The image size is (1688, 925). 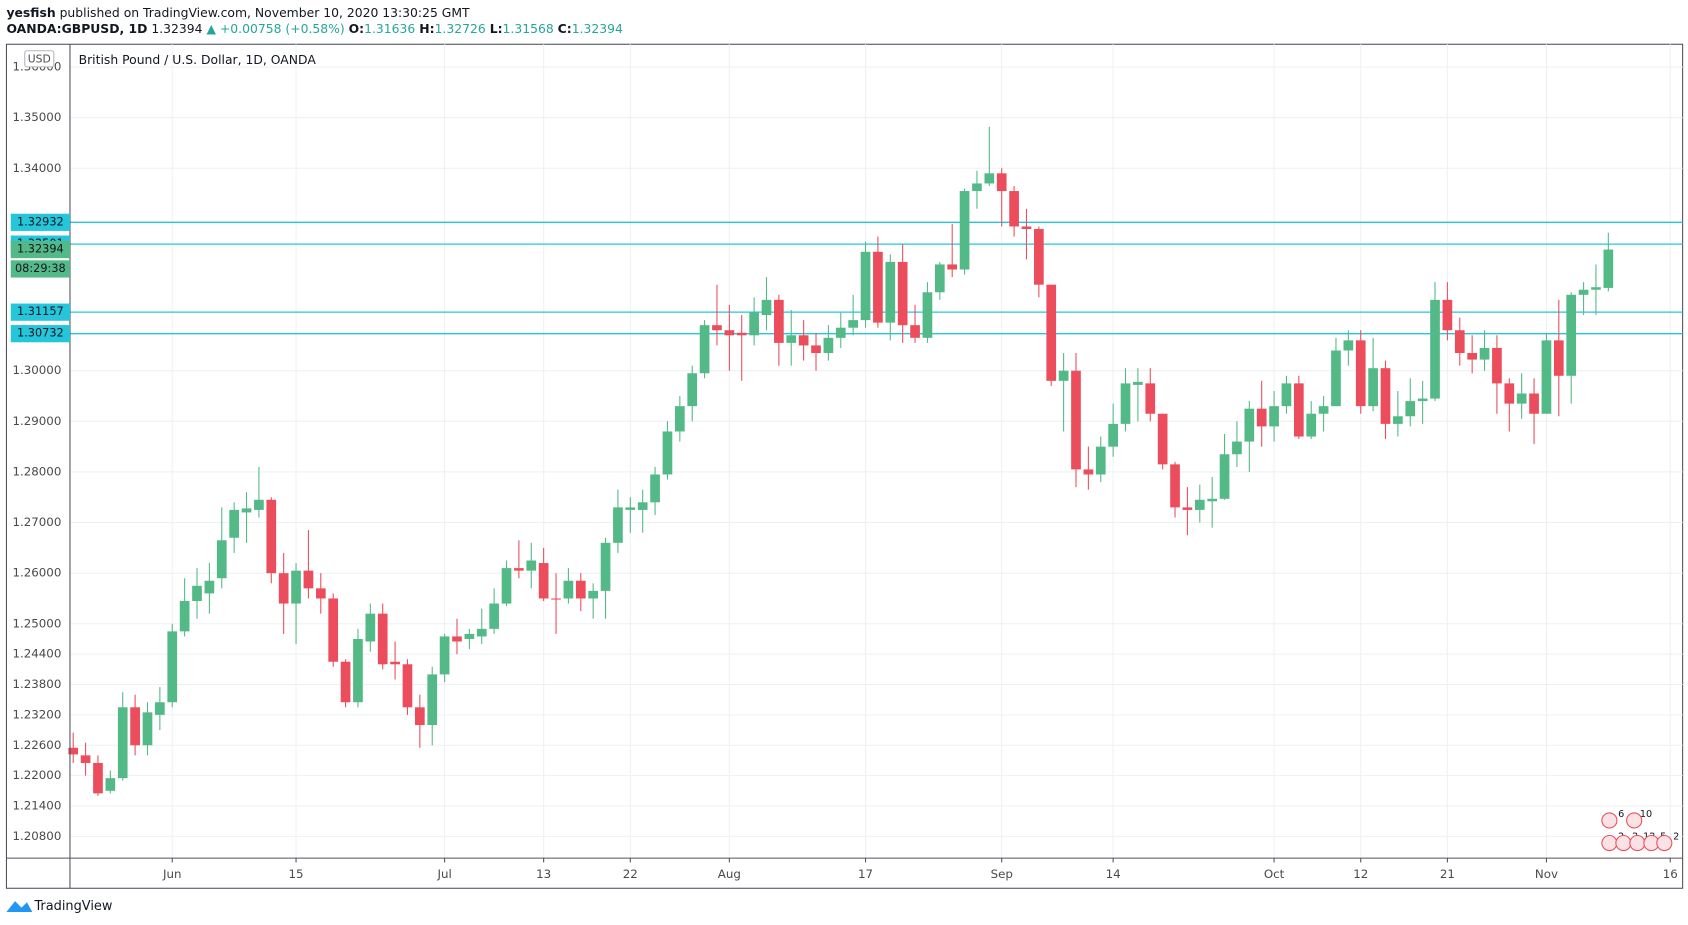 What do you see at coordinates (426, 29) in the screenshot?
I see `h-label: H:` at bounding box center [426, 29].